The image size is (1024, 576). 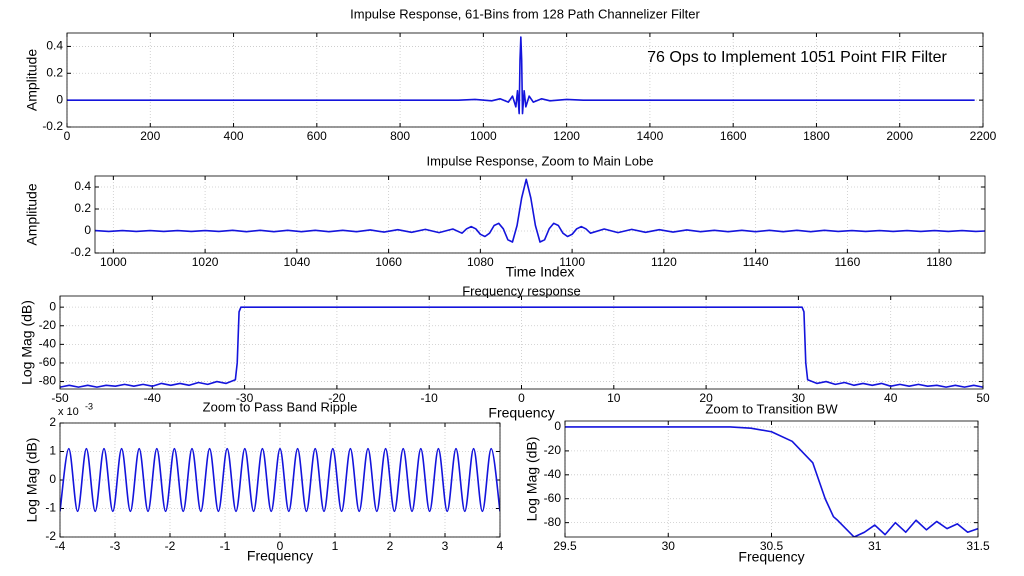 What do you see at coordinates (52, 422) in the screenshot?
I see `y-tick-label: 2` at bounding box center [52, 422].